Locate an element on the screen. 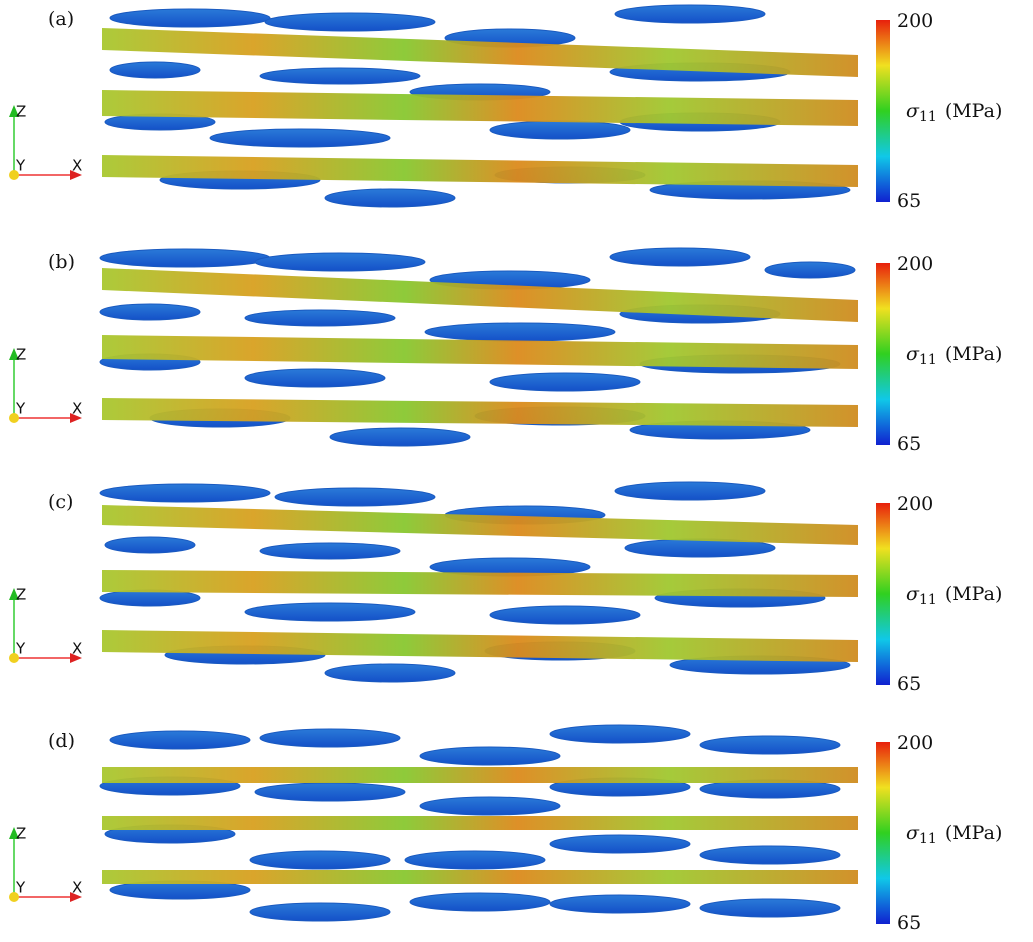 This screenshot has width=1033, height=942. panel-label: (d) is located at coordinates (61, 741).